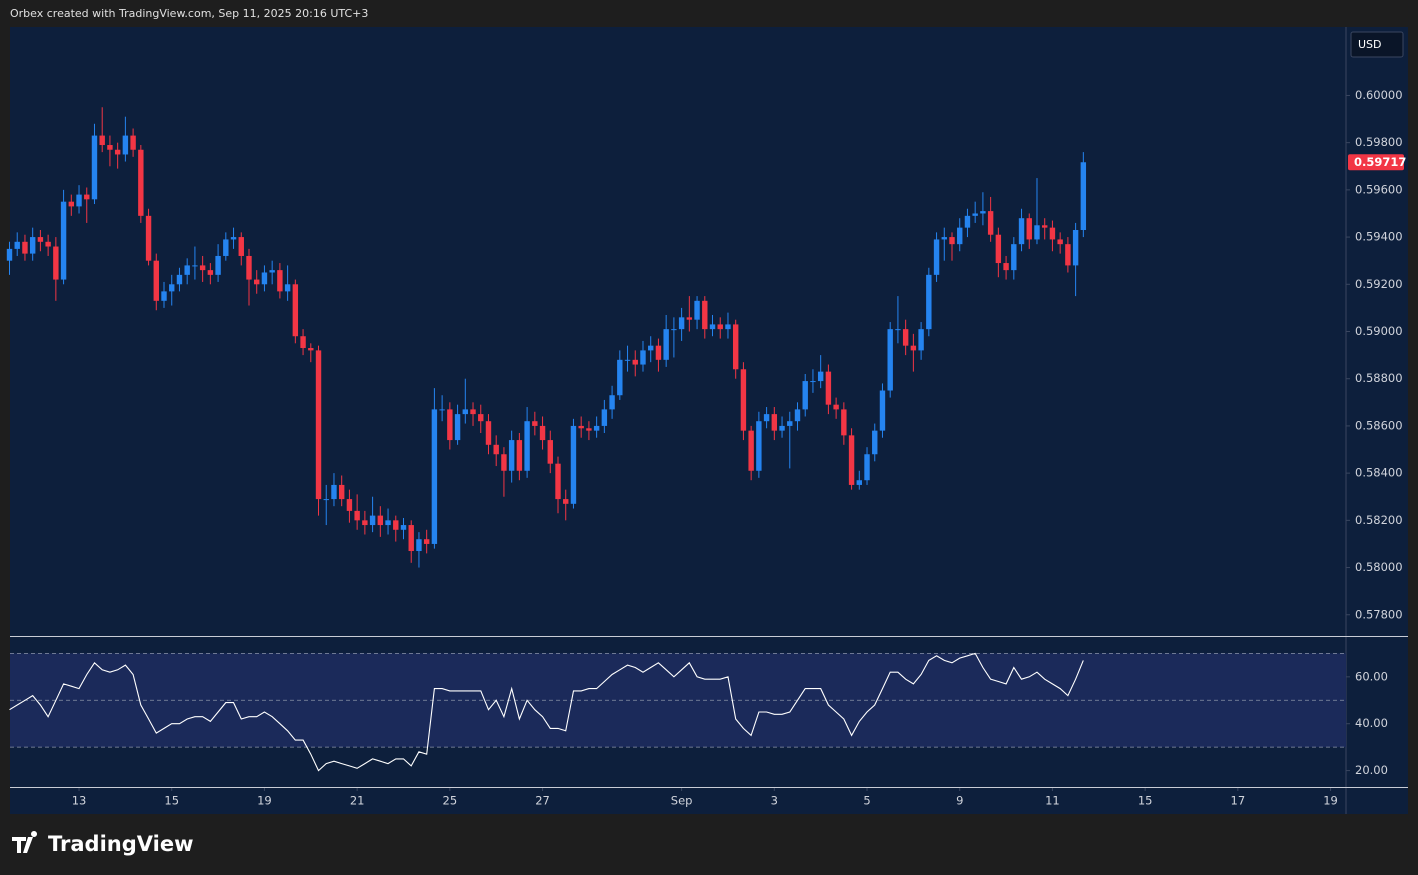 The image size is (1418, 875). Describe the element at coordinates (1379, 614) in the screenshot. I see `y-tick-label: 0.57800` at that location.